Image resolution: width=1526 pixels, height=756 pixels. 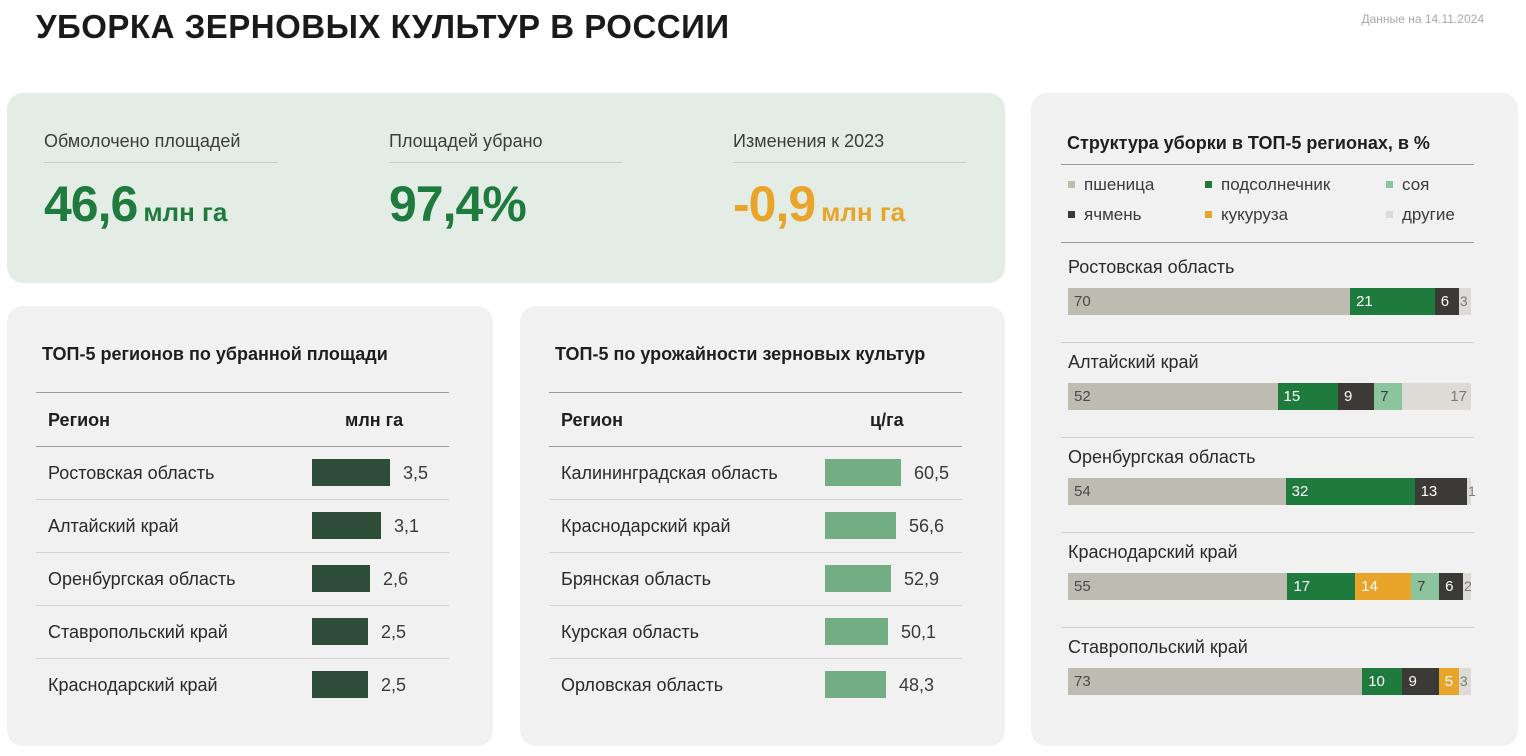 What do you see at coordinates (79, 420) in the screenshot?
I see `column-header-region: Регион` at bounding box center [79, 420].